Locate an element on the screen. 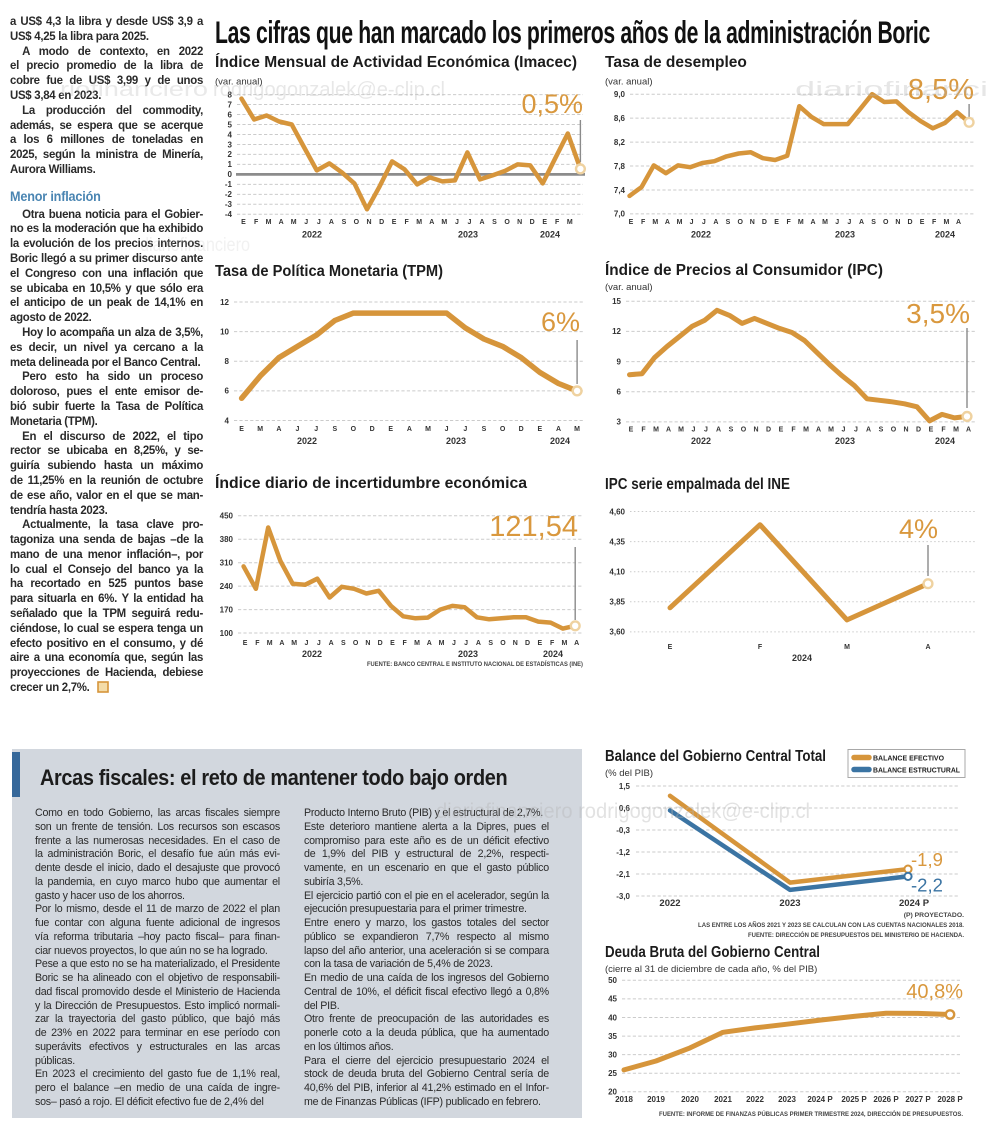  svg-text: 20 is located at coordinates (612, 1092).